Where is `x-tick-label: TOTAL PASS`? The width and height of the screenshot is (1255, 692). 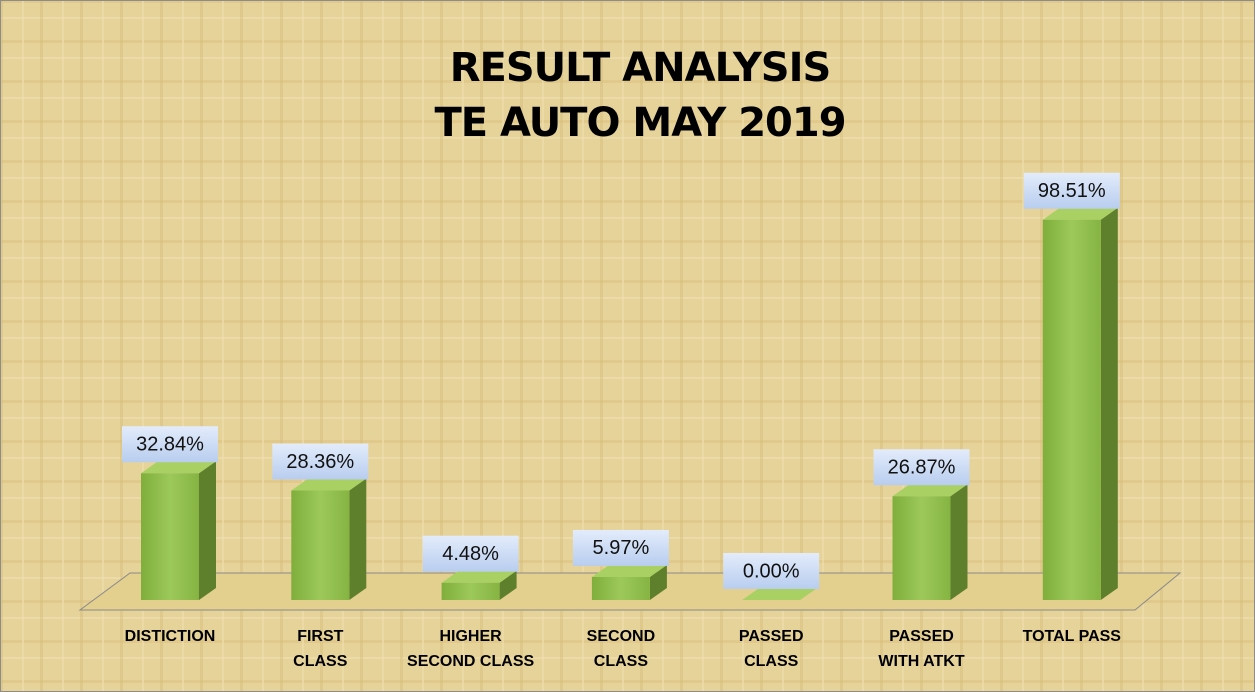 x-tick-label: TOTAL PASS is located at coordinates (1072, 636).